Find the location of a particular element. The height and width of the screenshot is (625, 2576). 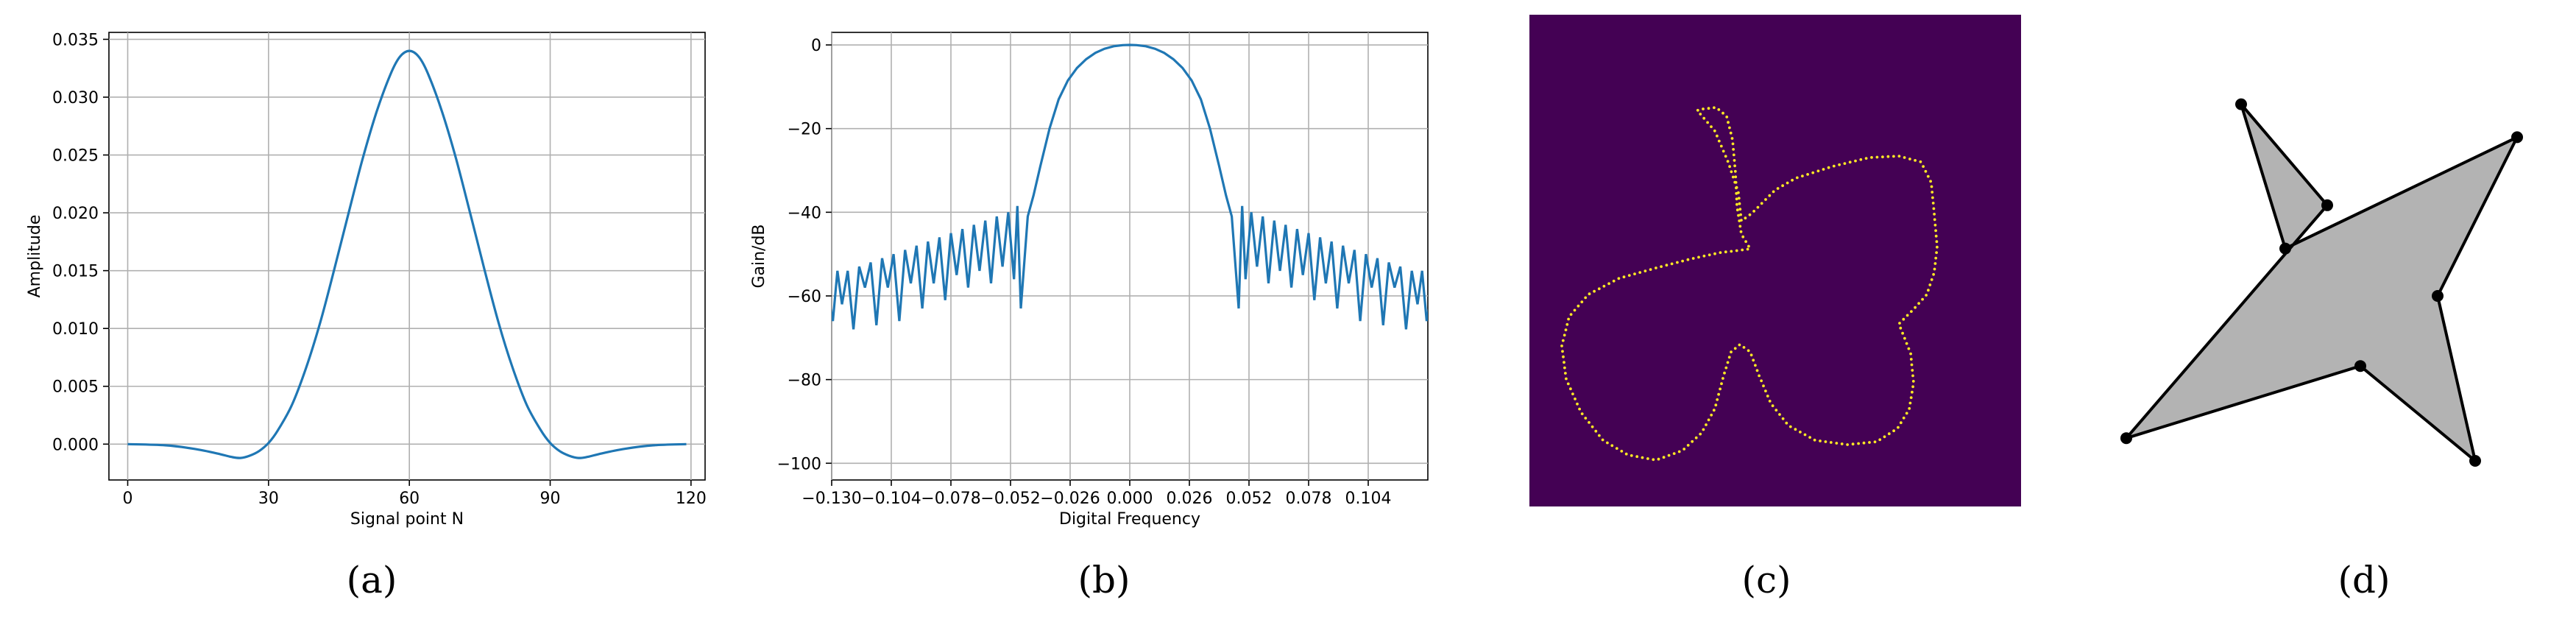

star-polygon is located at coordinates (2322, 282).